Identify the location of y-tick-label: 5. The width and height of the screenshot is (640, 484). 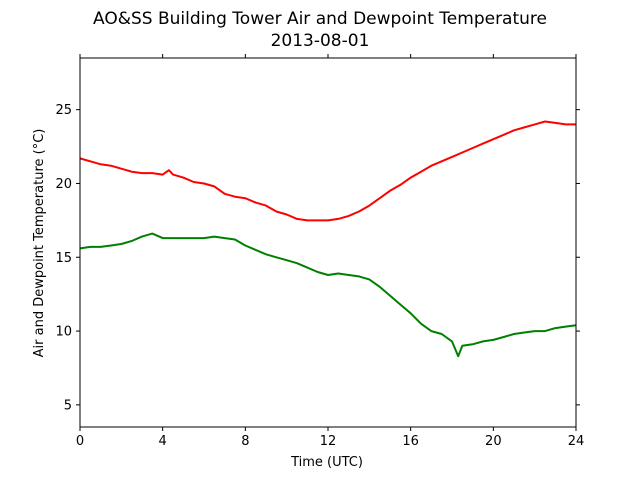
(68, 405).